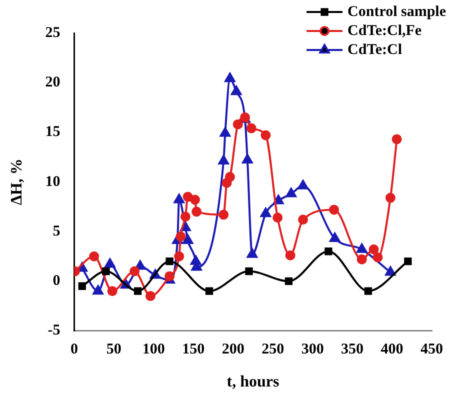 This screenshot has width=453, height=400. Describe the element at coordinates (431, 350) in the screenshot. I see `x-tick-label: 450` at that location.